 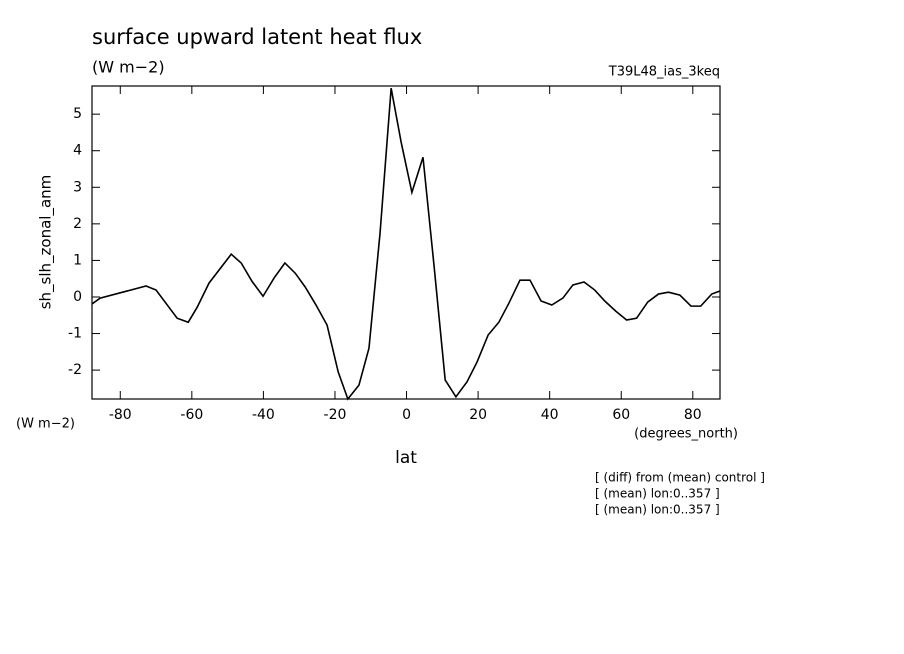 What do you see at coordinates (77, 187) in the screenshot?
I see `y-tick-label: 3` at bounding box center [77, 187].